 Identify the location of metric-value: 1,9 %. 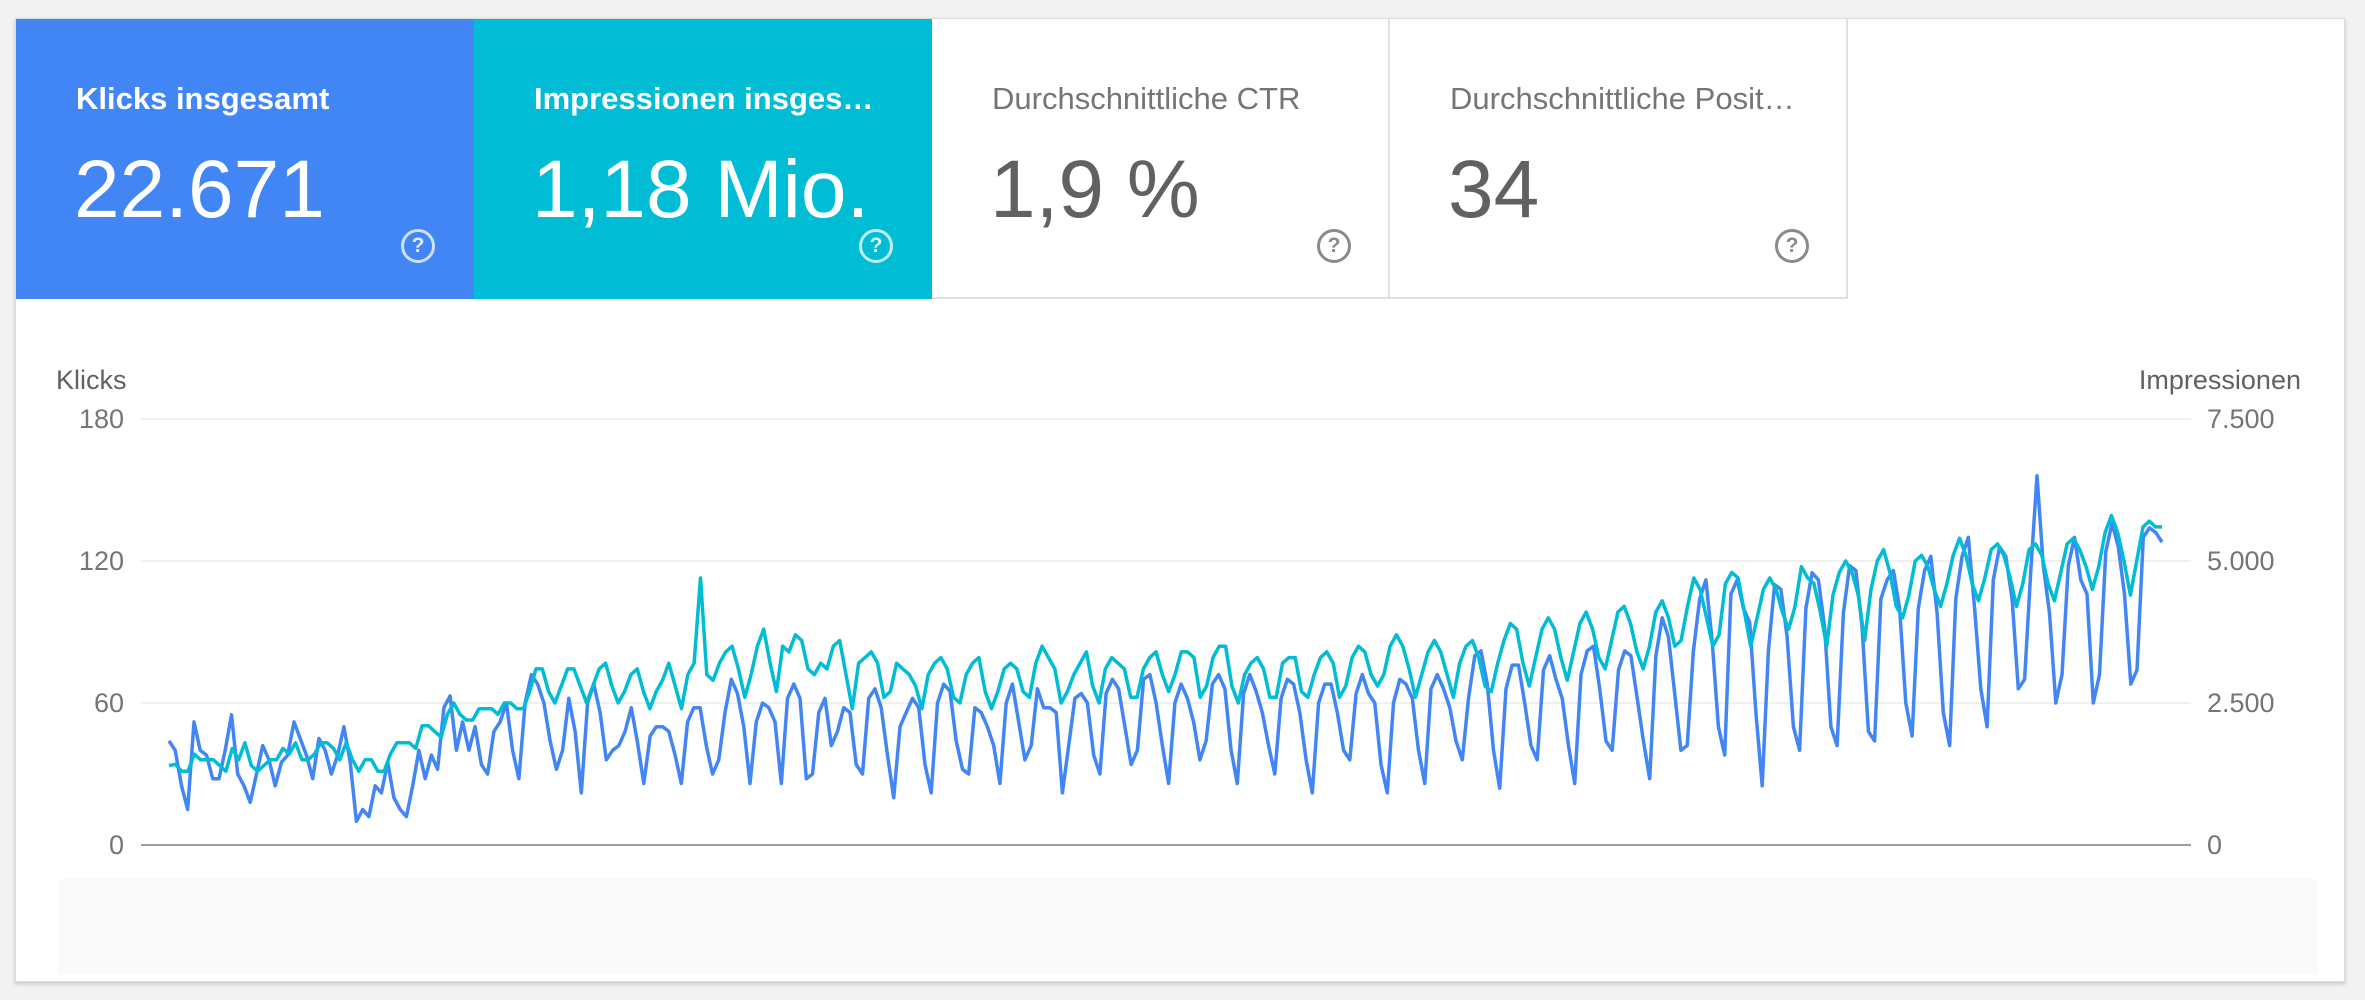
(1095, 189).